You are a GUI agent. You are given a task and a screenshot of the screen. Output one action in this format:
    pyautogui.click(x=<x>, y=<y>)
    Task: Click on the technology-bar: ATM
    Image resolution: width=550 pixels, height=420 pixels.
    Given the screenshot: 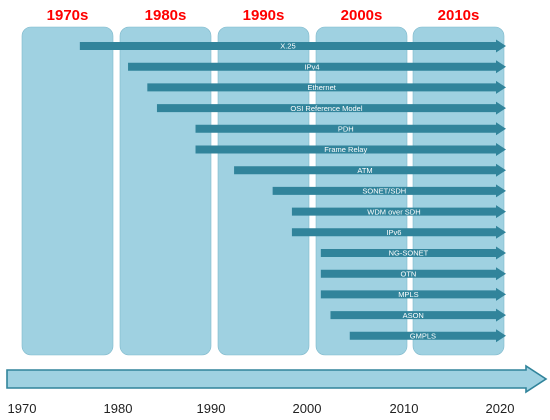 What is the action you would take?
    pyautogui.click(x=370, y=170)
    